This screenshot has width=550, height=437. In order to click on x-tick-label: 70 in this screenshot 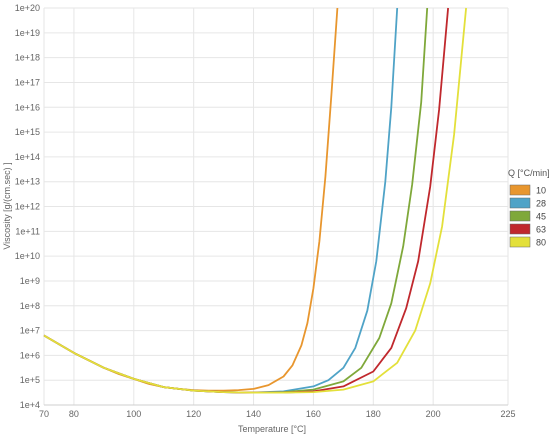, I will do `click(44, 414)`.